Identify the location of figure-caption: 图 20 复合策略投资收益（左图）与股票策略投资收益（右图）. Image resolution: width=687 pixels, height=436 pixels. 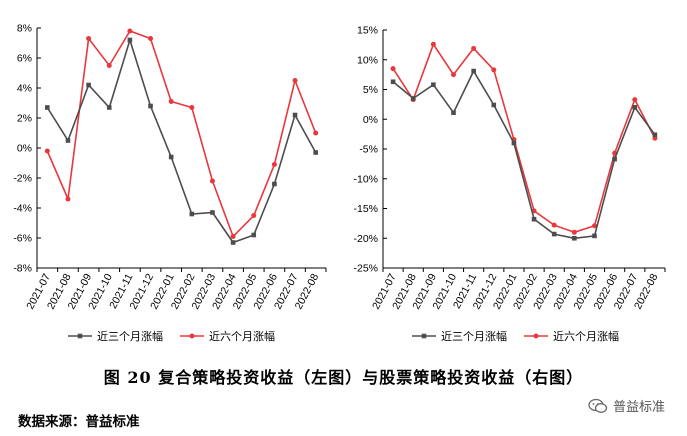
(343, 377).